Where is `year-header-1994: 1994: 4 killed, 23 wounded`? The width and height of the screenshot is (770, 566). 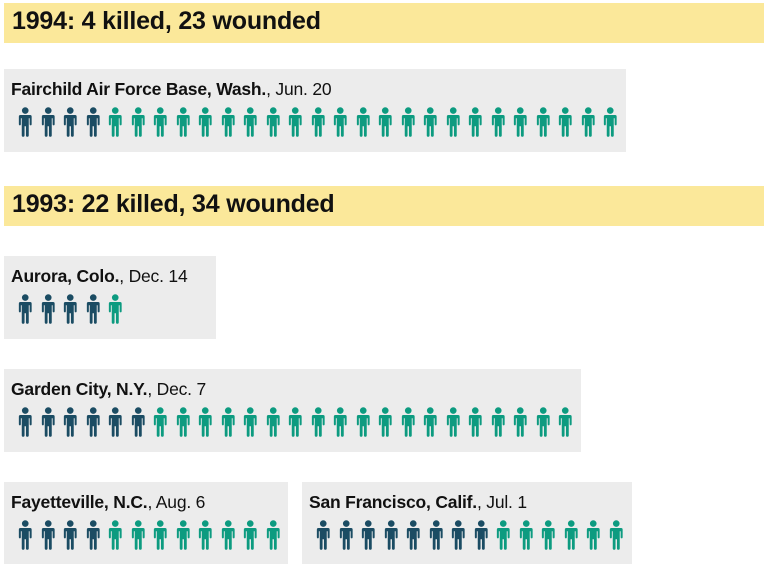 year-header-1994: 1994: 4 killed, 23 wounded is located at coordinates (384, 23).